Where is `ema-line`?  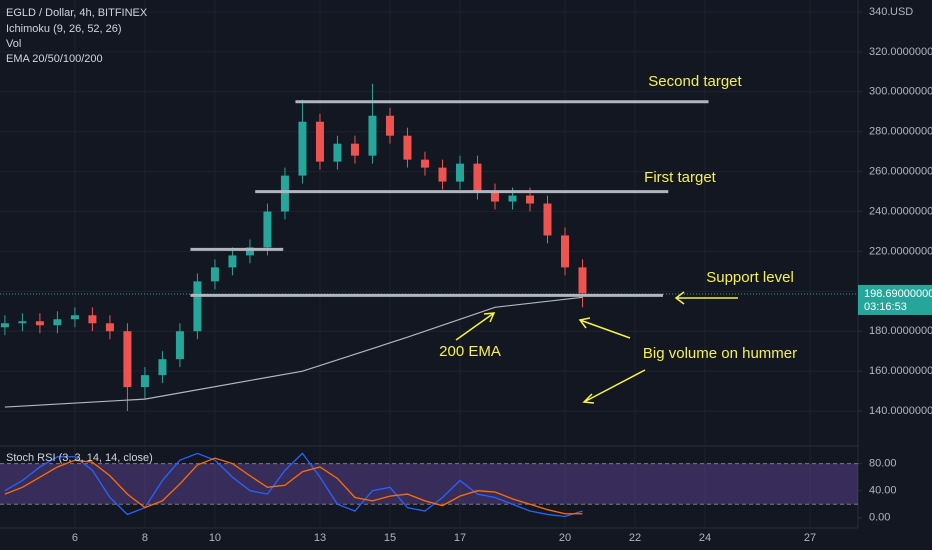 ema-line is located at coordinates (293, 352).